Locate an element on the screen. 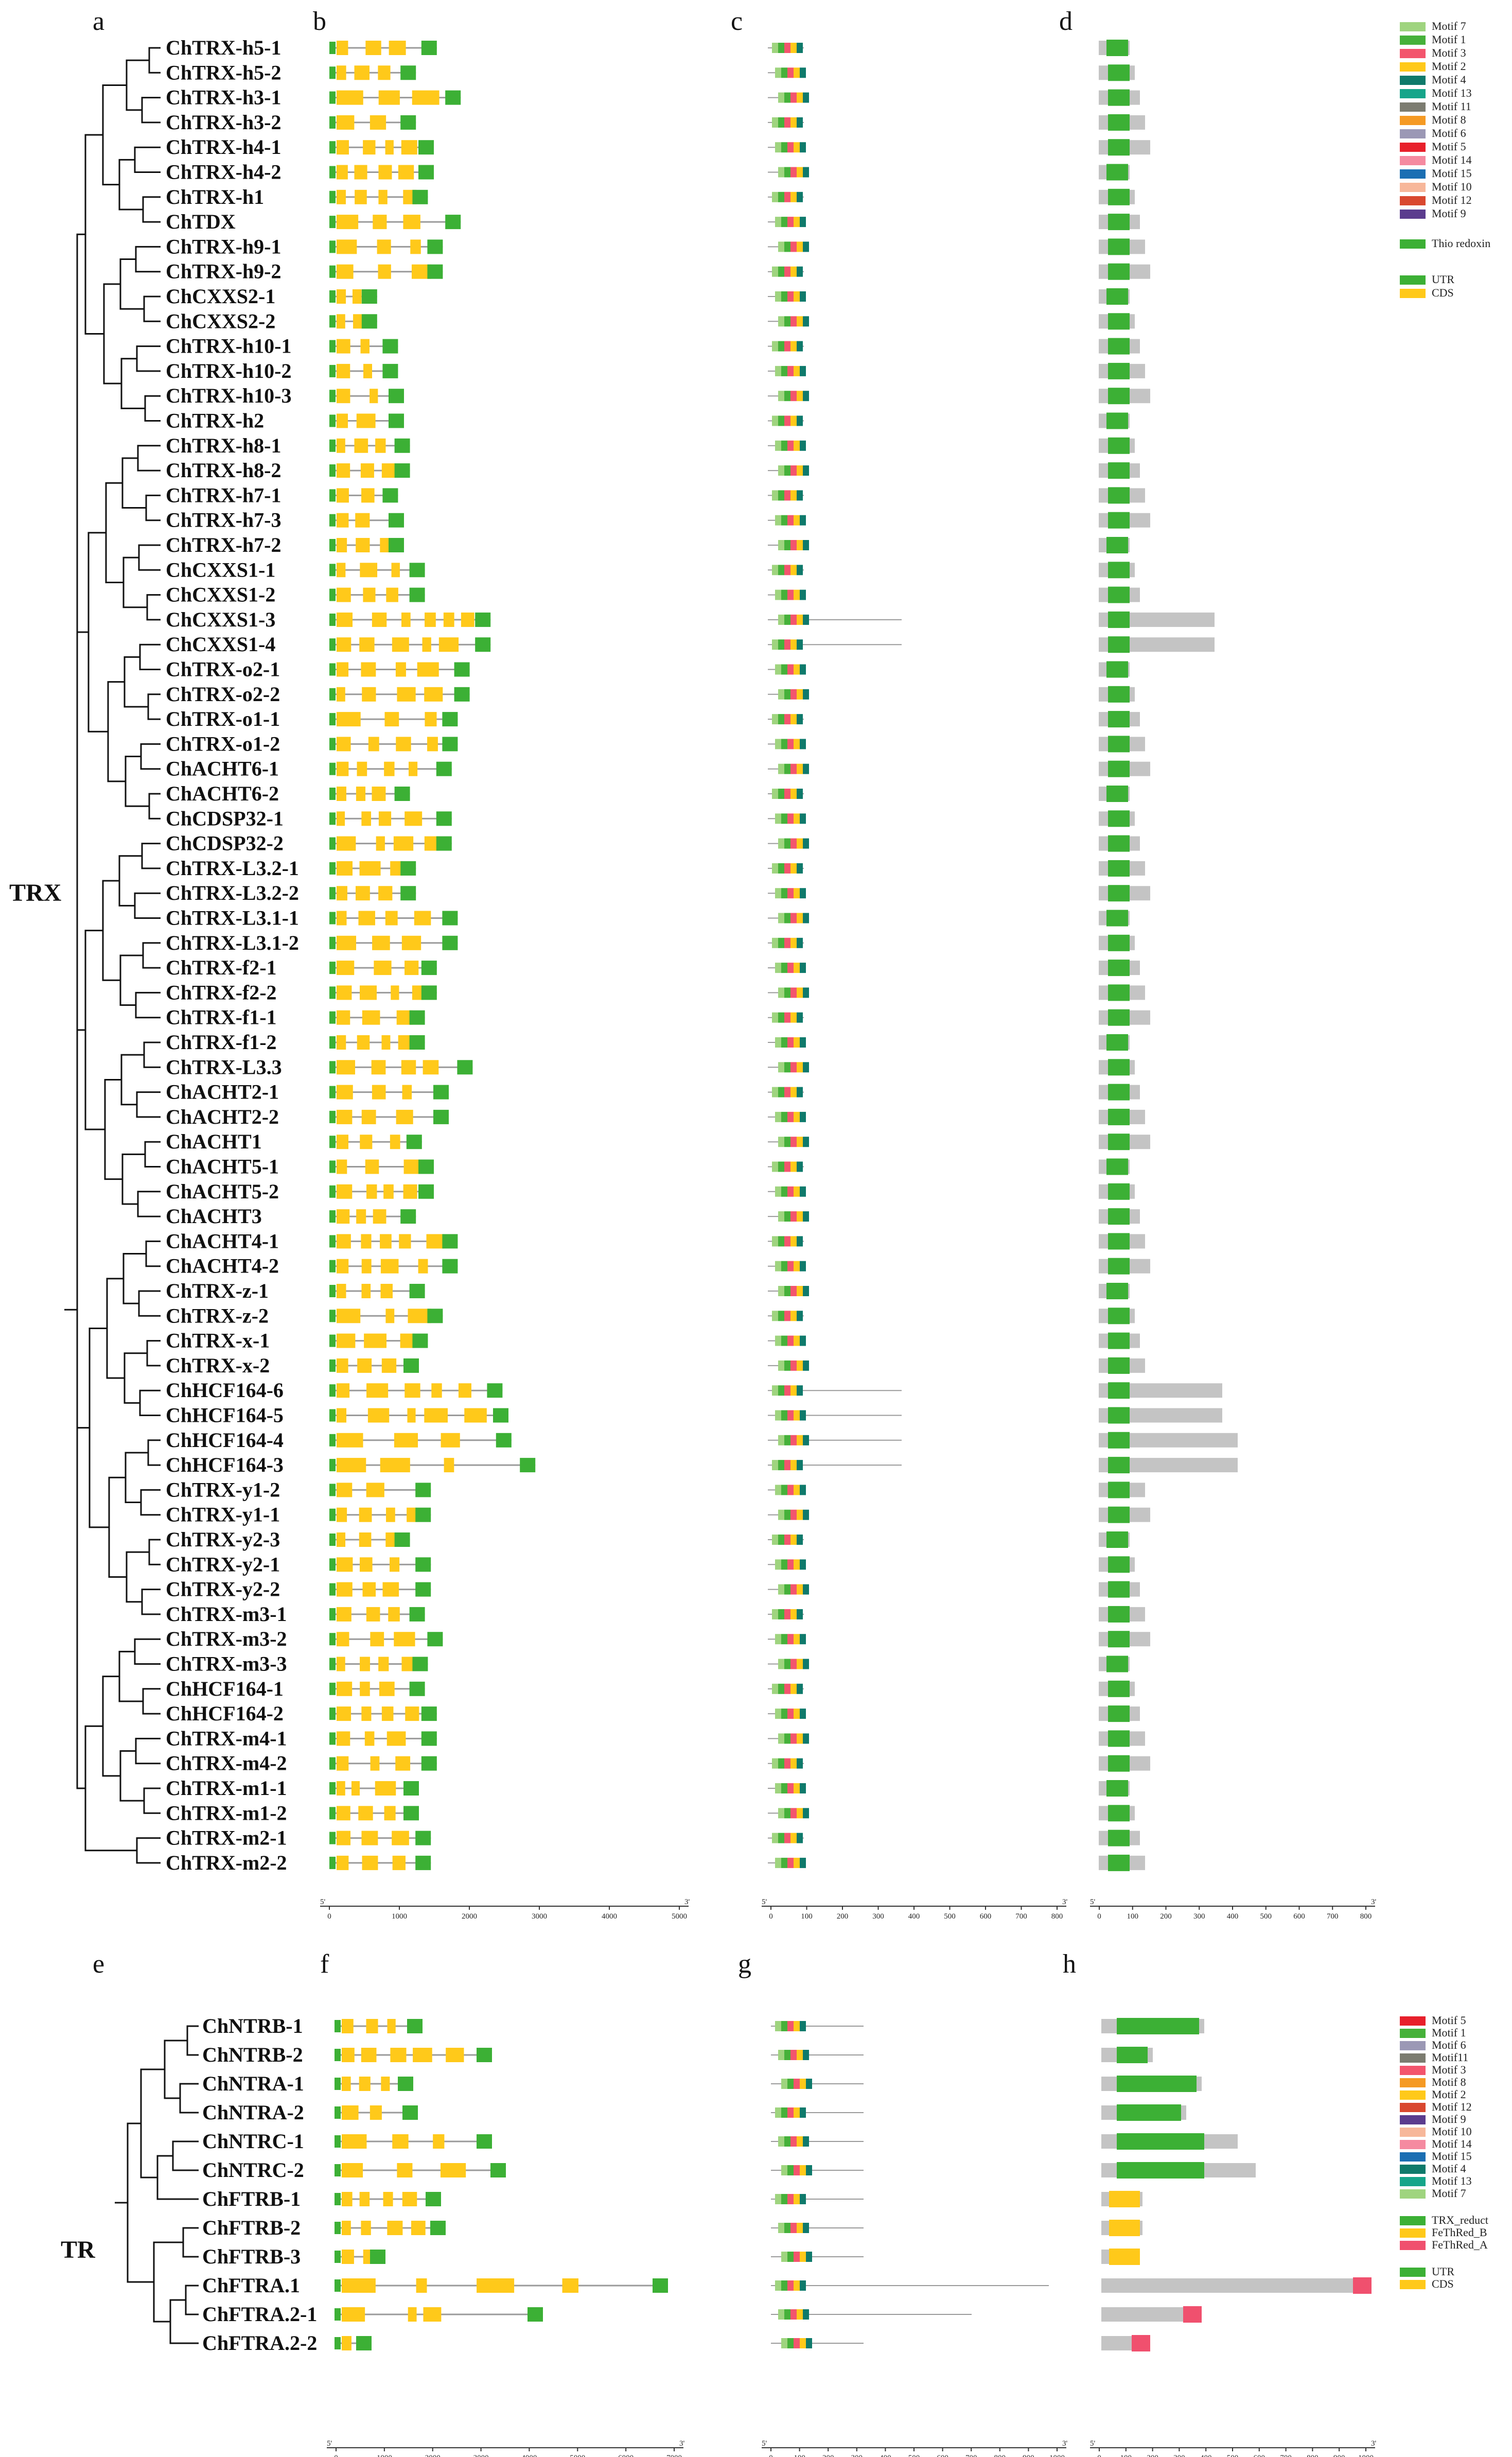  axis-f: 010002000300040005000600070005'3' is located at coordinates (506, 2448).